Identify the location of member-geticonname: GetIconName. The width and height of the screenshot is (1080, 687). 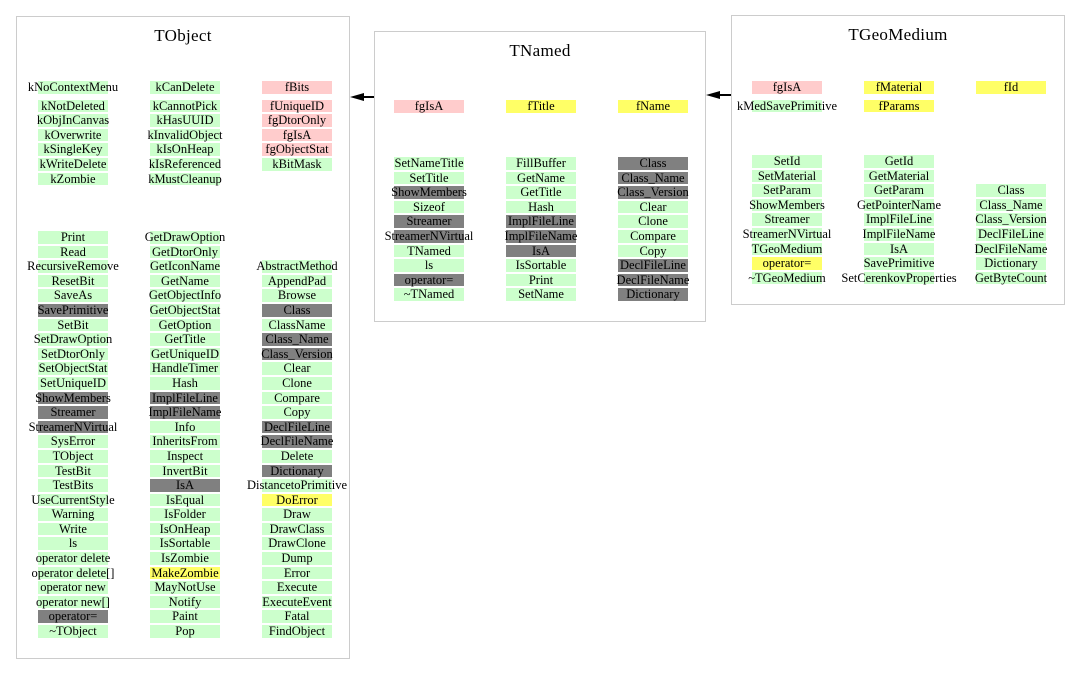
(185, 266).